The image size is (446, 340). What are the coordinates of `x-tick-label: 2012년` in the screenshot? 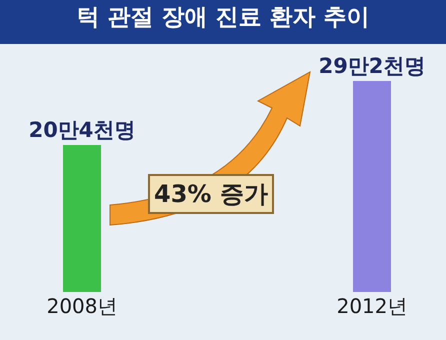 It's located at (372, 306).